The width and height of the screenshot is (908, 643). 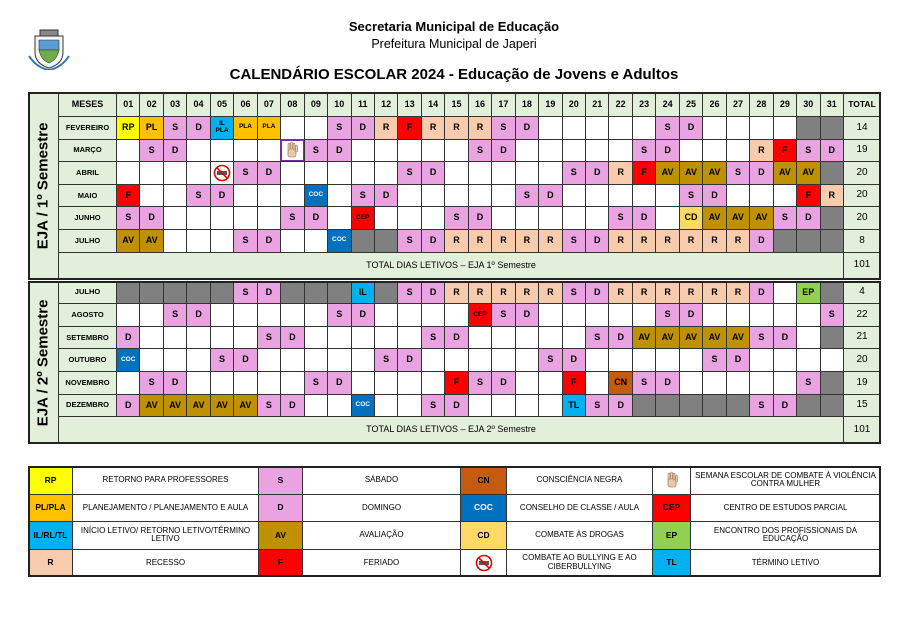 What do you see at coordinates (671, 535) in the screenshot?
I see `legend-code: EP` at bounding box center [671, 535].